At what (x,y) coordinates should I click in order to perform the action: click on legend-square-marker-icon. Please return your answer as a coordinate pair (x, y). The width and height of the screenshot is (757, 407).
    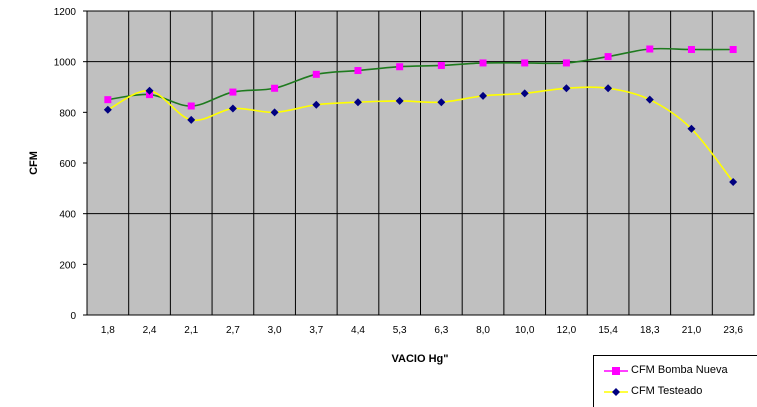
    Looking at the image, I should click on (616, 371).